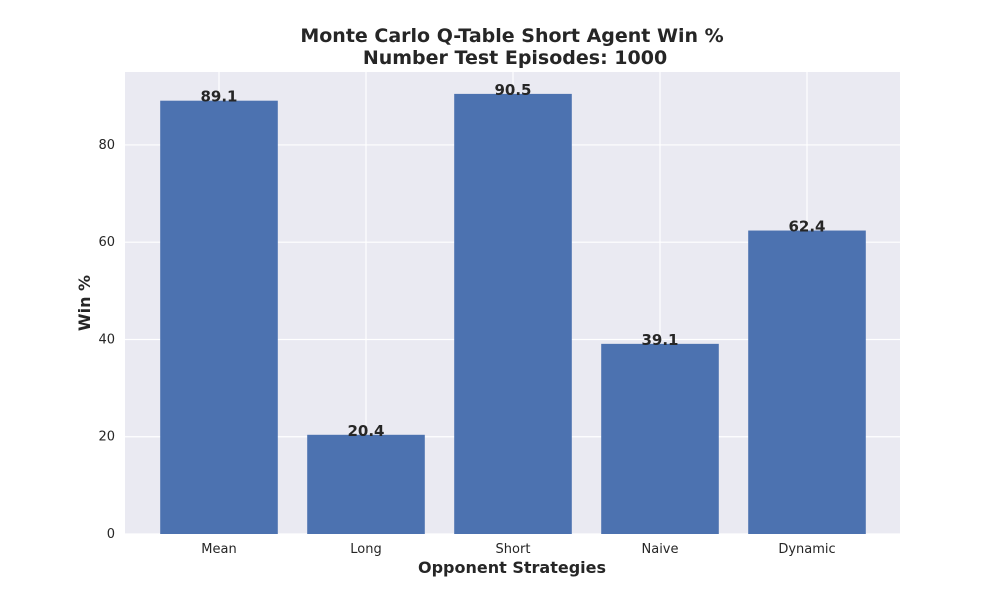 Image resolution: width=1000 pixels, height=600 pixels. What do you see at coordinates (106, 339) in the screenshot?
I see `y-tick-label: 40` at bounding box center [106, 339].